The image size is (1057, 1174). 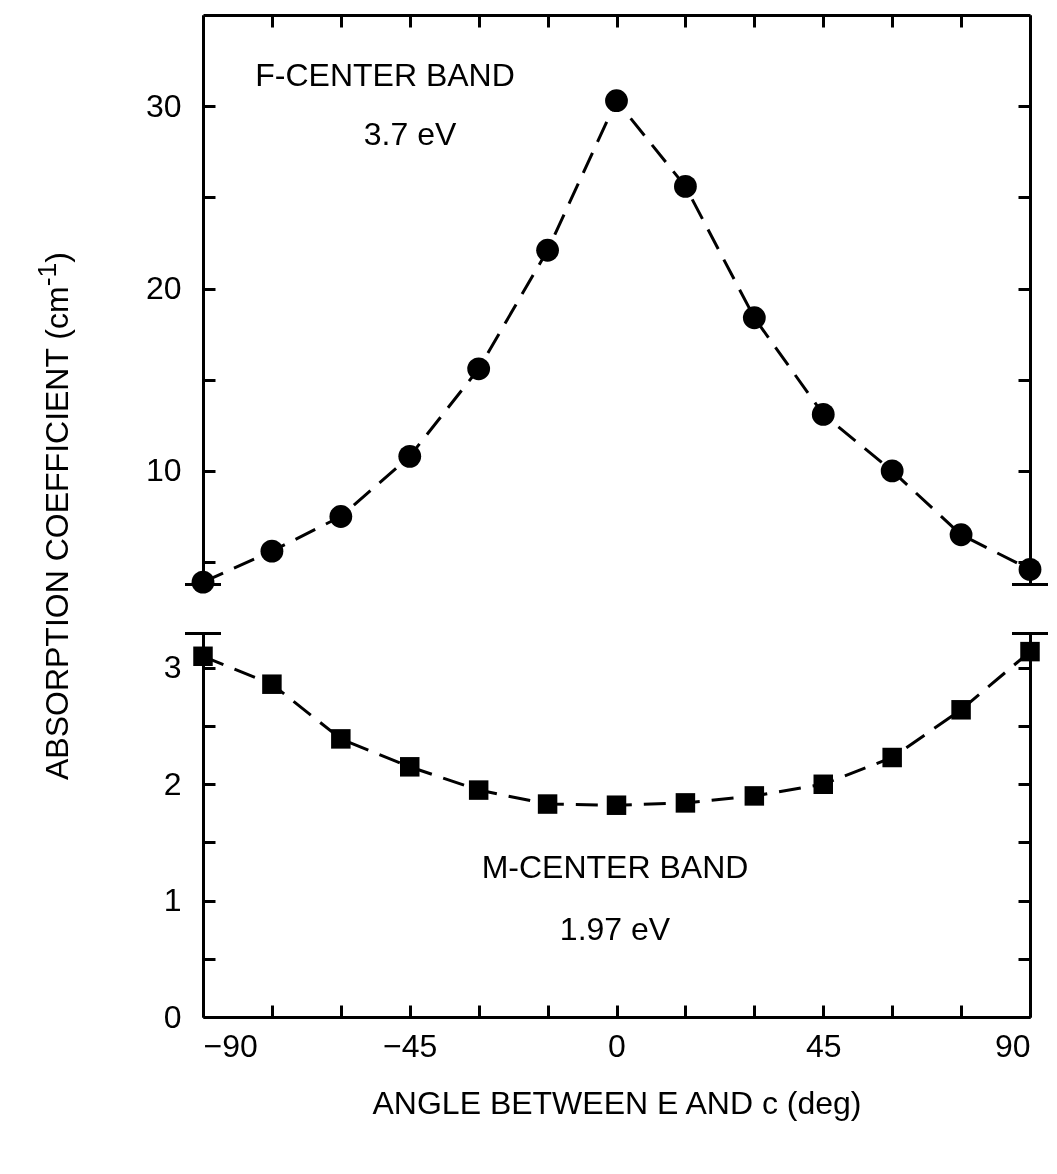 I want to click on x-tick-label: −45, so click(x=410, y=1045).